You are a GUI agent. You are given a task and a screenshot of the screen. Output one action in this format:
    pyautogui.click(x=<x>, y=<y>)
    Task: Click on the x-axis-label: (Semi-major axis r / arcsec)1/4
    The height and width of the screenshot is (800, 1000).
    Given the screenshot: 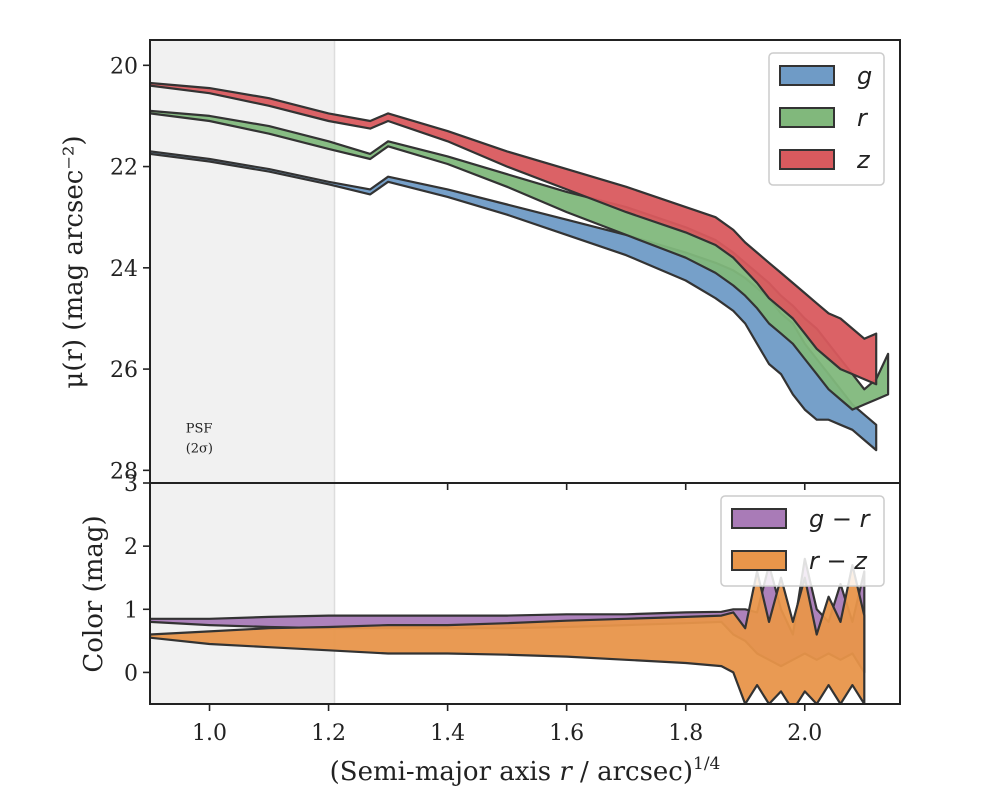 What is the action you would take?
    pyautogui.click(x=525, y=770)
    